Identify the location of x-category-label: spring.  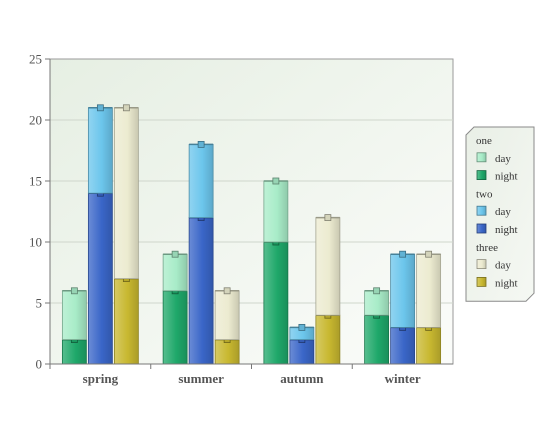
(101, 378).